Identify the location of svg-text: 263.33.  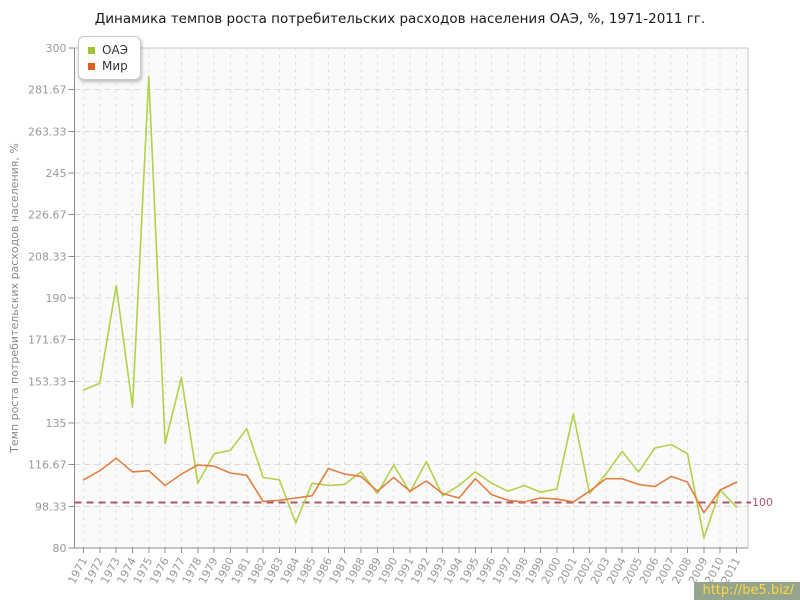
(47, 131).